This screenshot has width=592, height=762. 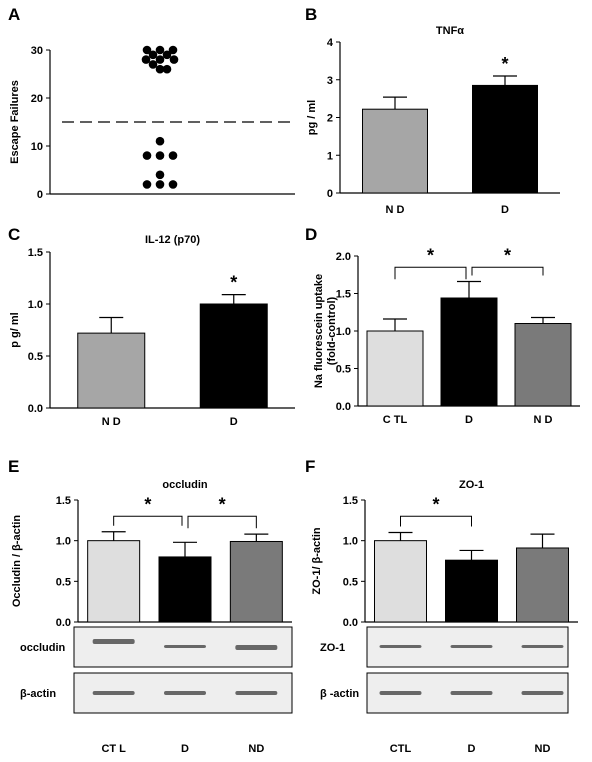 What do you see at coordinates (38, 694) in the screenshot?
I see `blot-label: β-actin` at bounding box center [38, 694].